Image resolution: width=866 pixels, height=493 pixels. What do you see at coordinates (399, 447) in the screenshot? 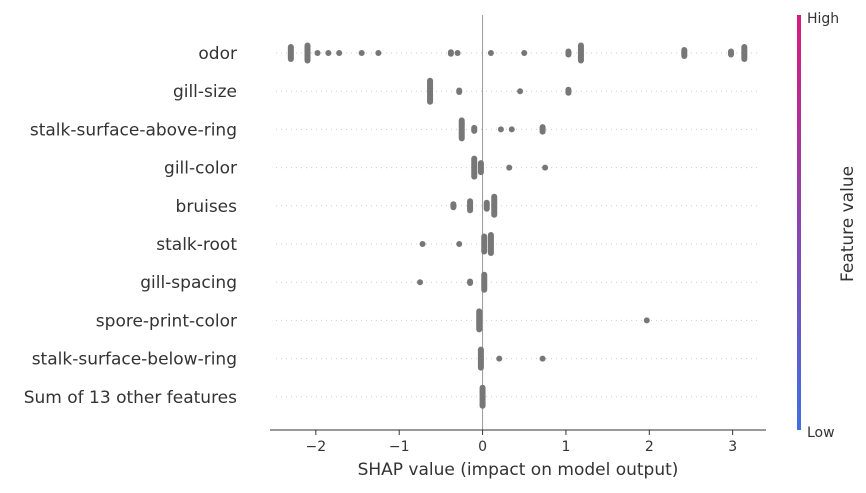
I see `x-tick-label: −1` at bounding box center [399, 447].